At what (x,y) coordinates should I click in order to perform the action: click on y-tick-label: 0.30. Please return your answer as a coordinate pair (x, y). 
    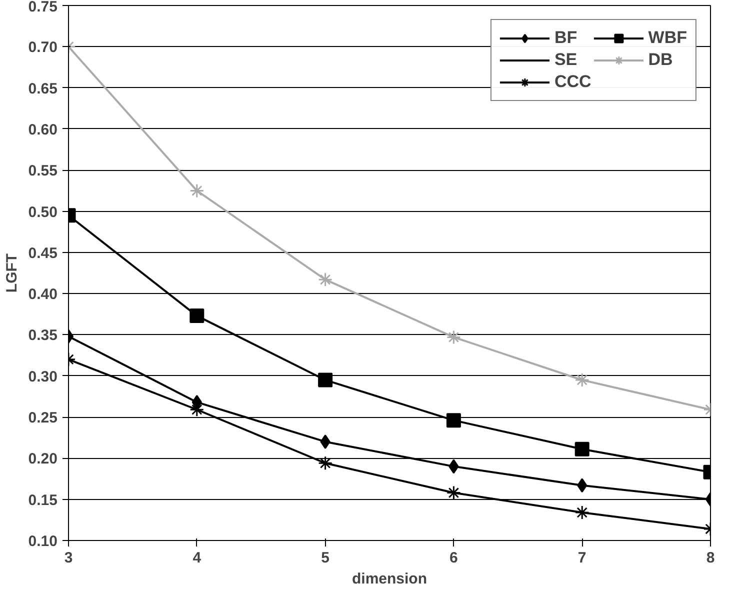
    Looking at the image, I should click on (43, 377).